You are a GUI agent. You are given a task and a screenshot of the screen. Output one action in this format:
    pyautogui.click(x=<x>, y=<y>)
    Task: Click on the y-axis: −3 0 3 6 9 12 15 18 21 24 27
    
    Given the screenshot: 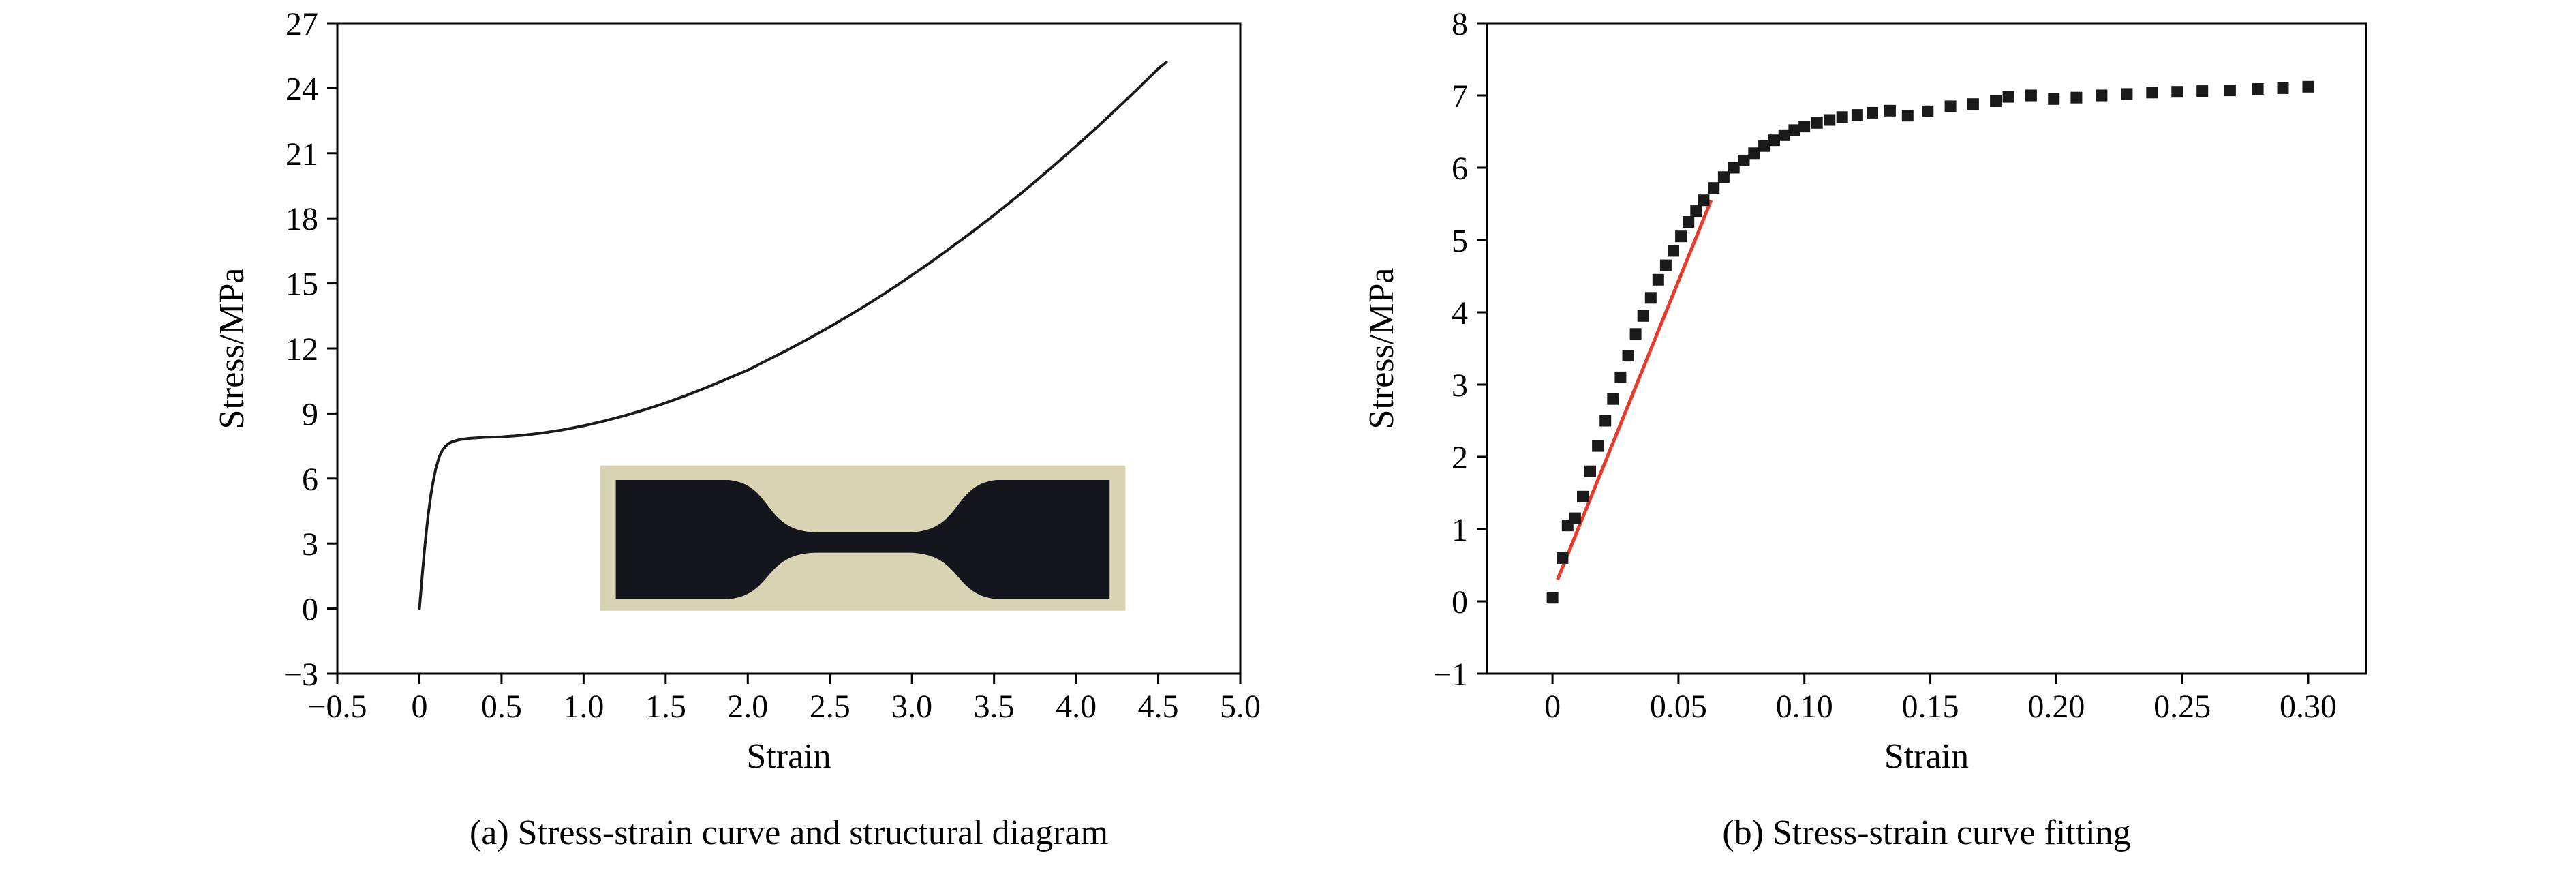 What is the action you would take?
    pyautogui.click(x=310, y=349)
    